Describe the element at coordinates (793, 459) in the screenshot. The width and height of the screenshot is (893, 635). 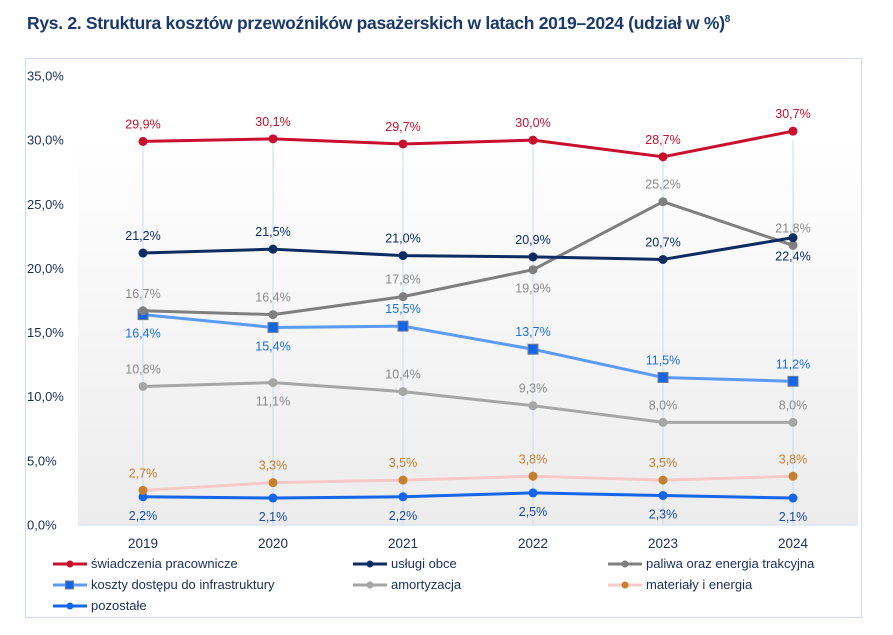
I see `data-label: 3,8%` at that location.